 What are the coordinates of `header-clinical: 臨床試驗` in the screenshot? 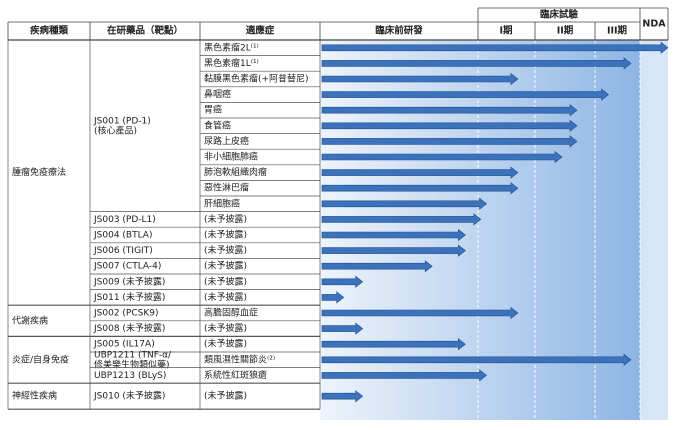 It's located at (559, 15).